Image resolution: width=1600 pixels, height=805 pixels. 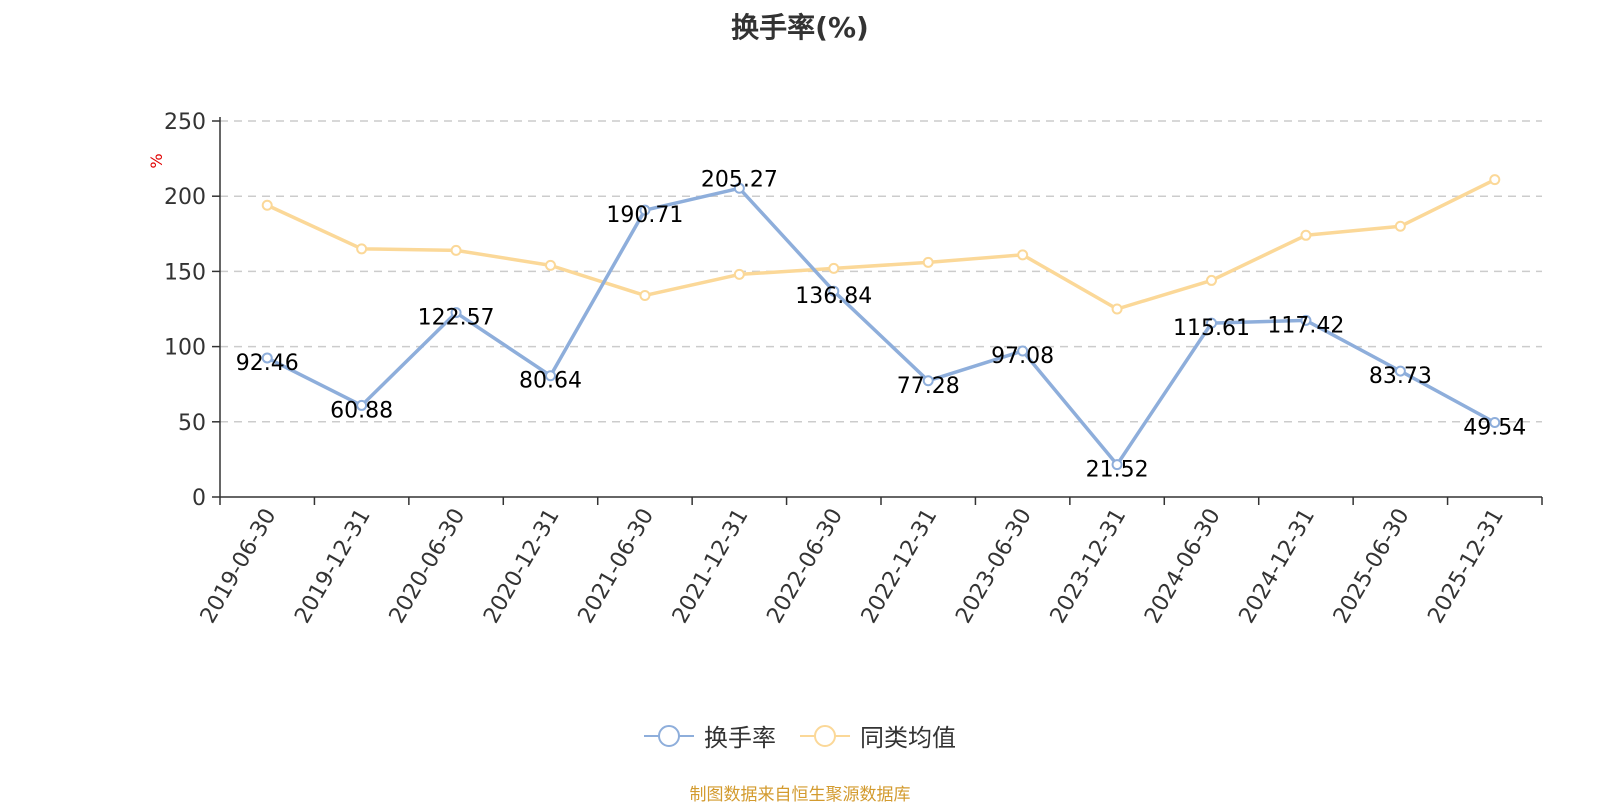 What do you see at coordinates (800, 795) in the screenshot?
I see `source-note: 制图数据来自恒生聚源数据库` at bounding box center [800, 795].